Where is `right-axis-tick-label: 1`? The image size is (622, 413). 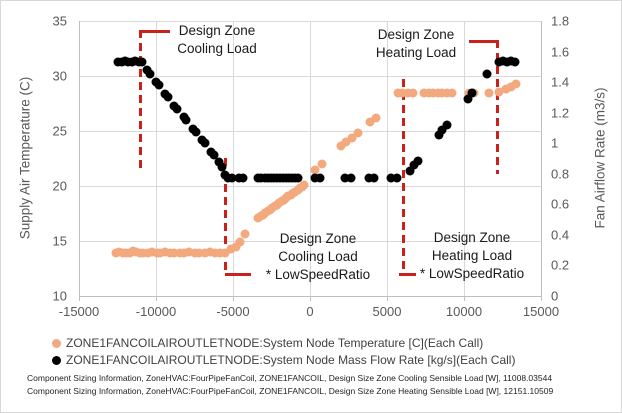 right-axis-tick-label: 1 is located at coordinates (555, 143).